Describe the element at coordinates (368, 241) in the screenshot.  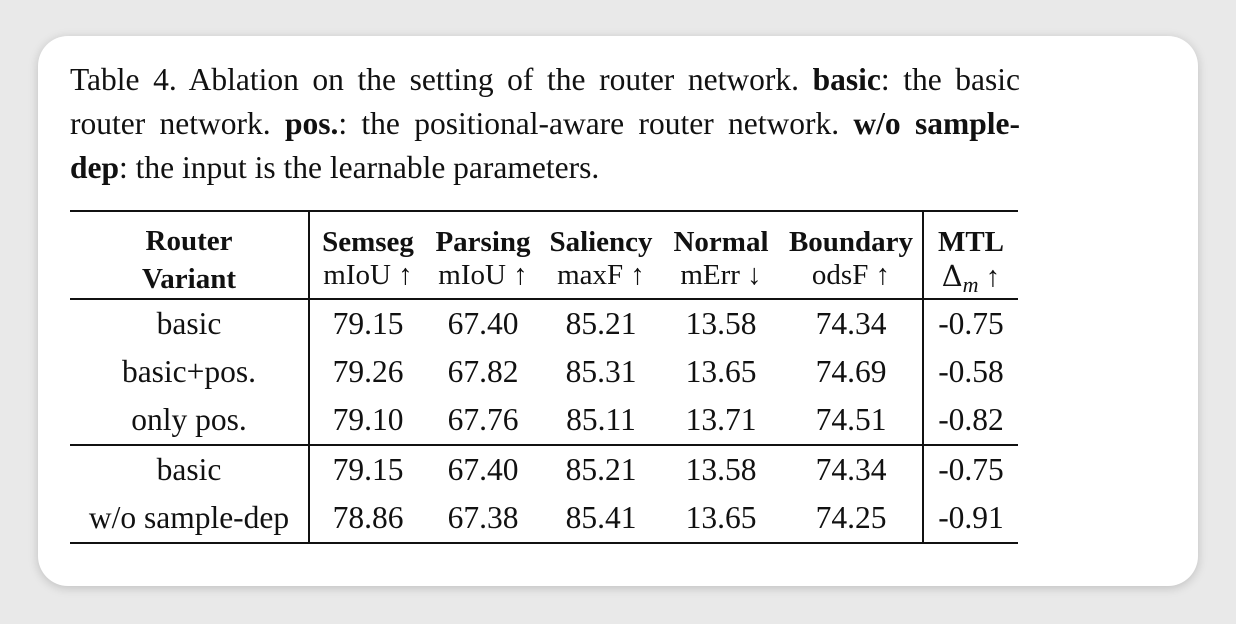
I see `col-semseg-name: Semseg` at that location.